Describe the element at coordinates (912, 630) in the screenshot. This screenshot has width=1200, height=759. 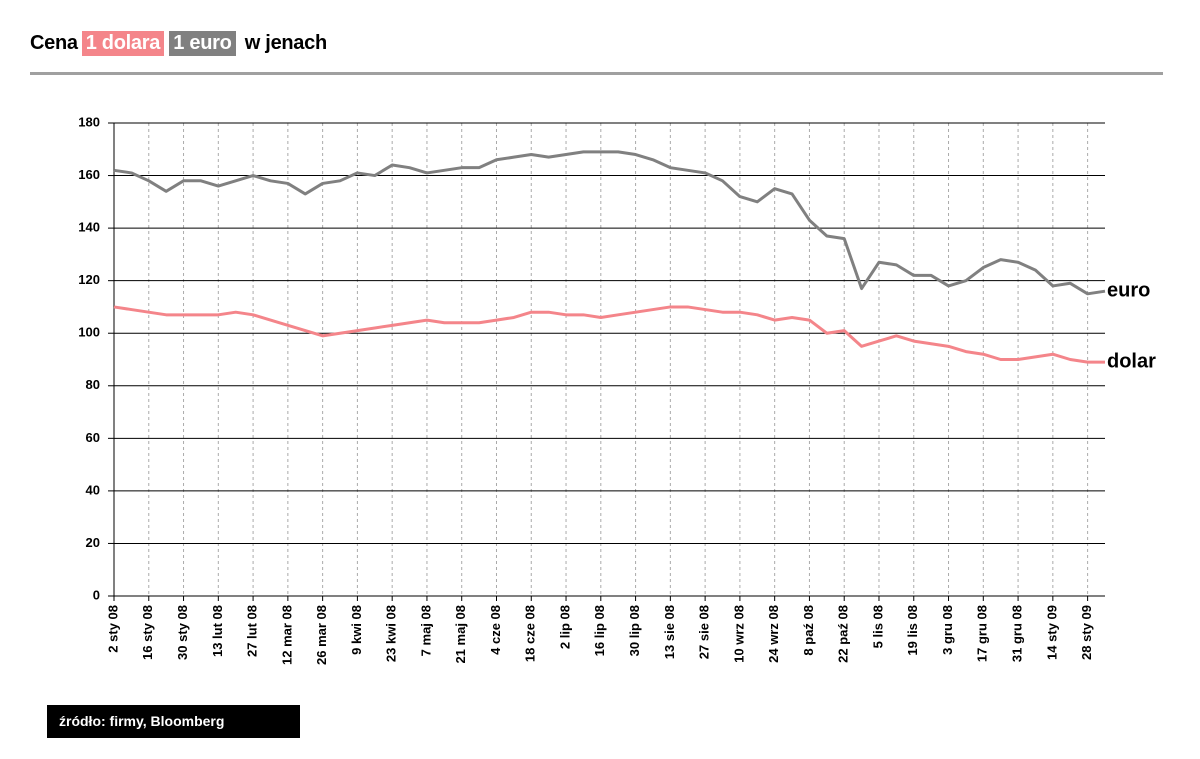
I see `x-tick-label: 19 lis 08` at that location.